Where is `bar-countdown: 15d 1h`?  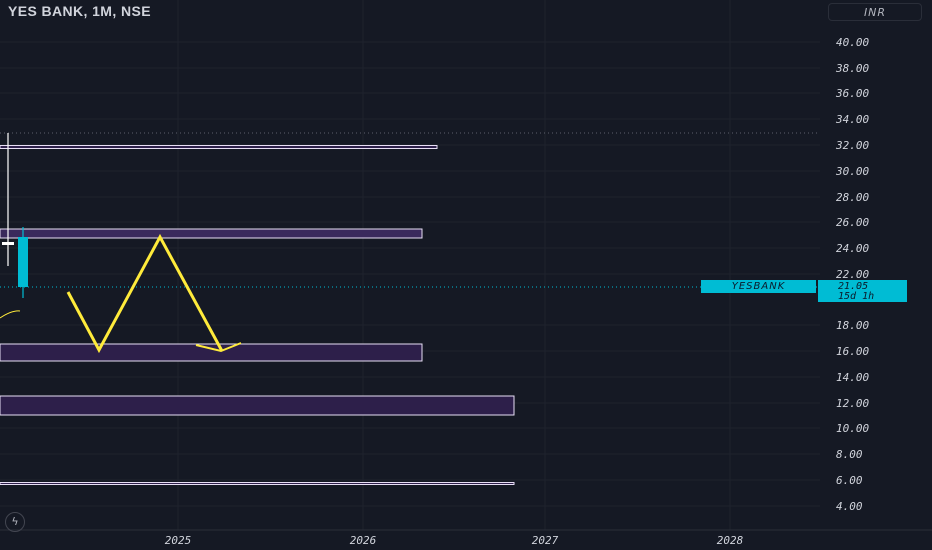 bar-countdown: 15d 1h is located at coordinates (856, 296).